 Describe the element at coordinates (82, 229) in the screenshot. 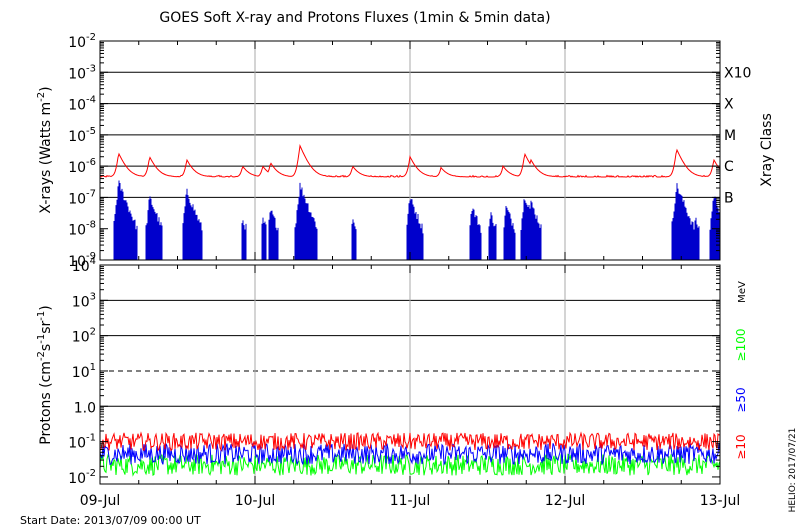

I see `xray-y-tick-label: 10⁻⁸` at that location.